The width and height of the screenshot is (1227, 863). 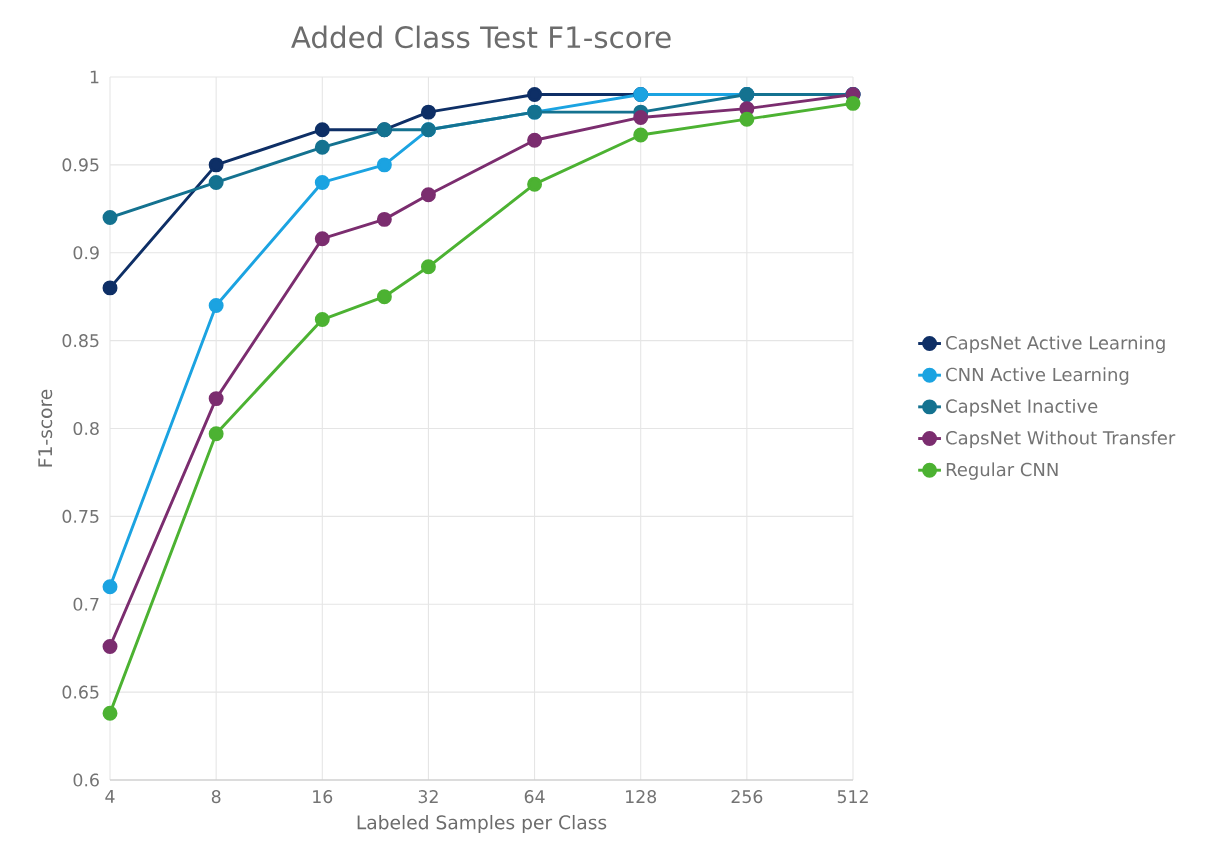 What do you see at coordinates (86, 253) in the screenshot?
I see `y-tick-label: 0.9` at bounding box center [86, 253].